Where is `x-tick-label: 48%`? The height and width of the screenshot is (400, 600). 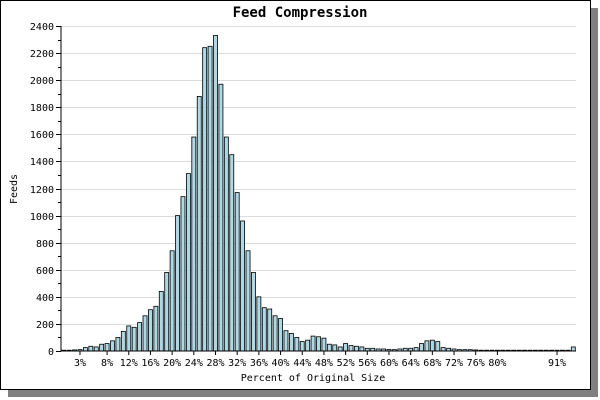
x-tick-label: 48% is located at coordinates (324, 363).